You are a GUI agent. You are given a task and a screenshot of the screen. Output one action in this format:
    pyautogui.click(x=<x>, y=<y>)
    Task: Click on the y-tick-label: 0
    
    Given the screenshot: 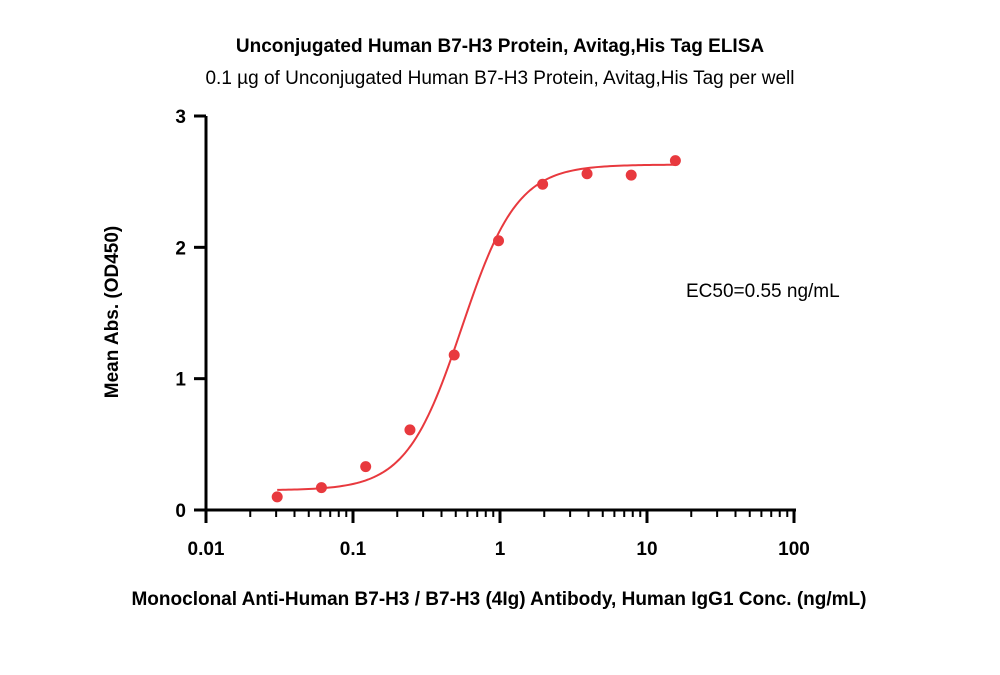 What is the action you would take?
    pyautogui.click(x=180, y=511)
    